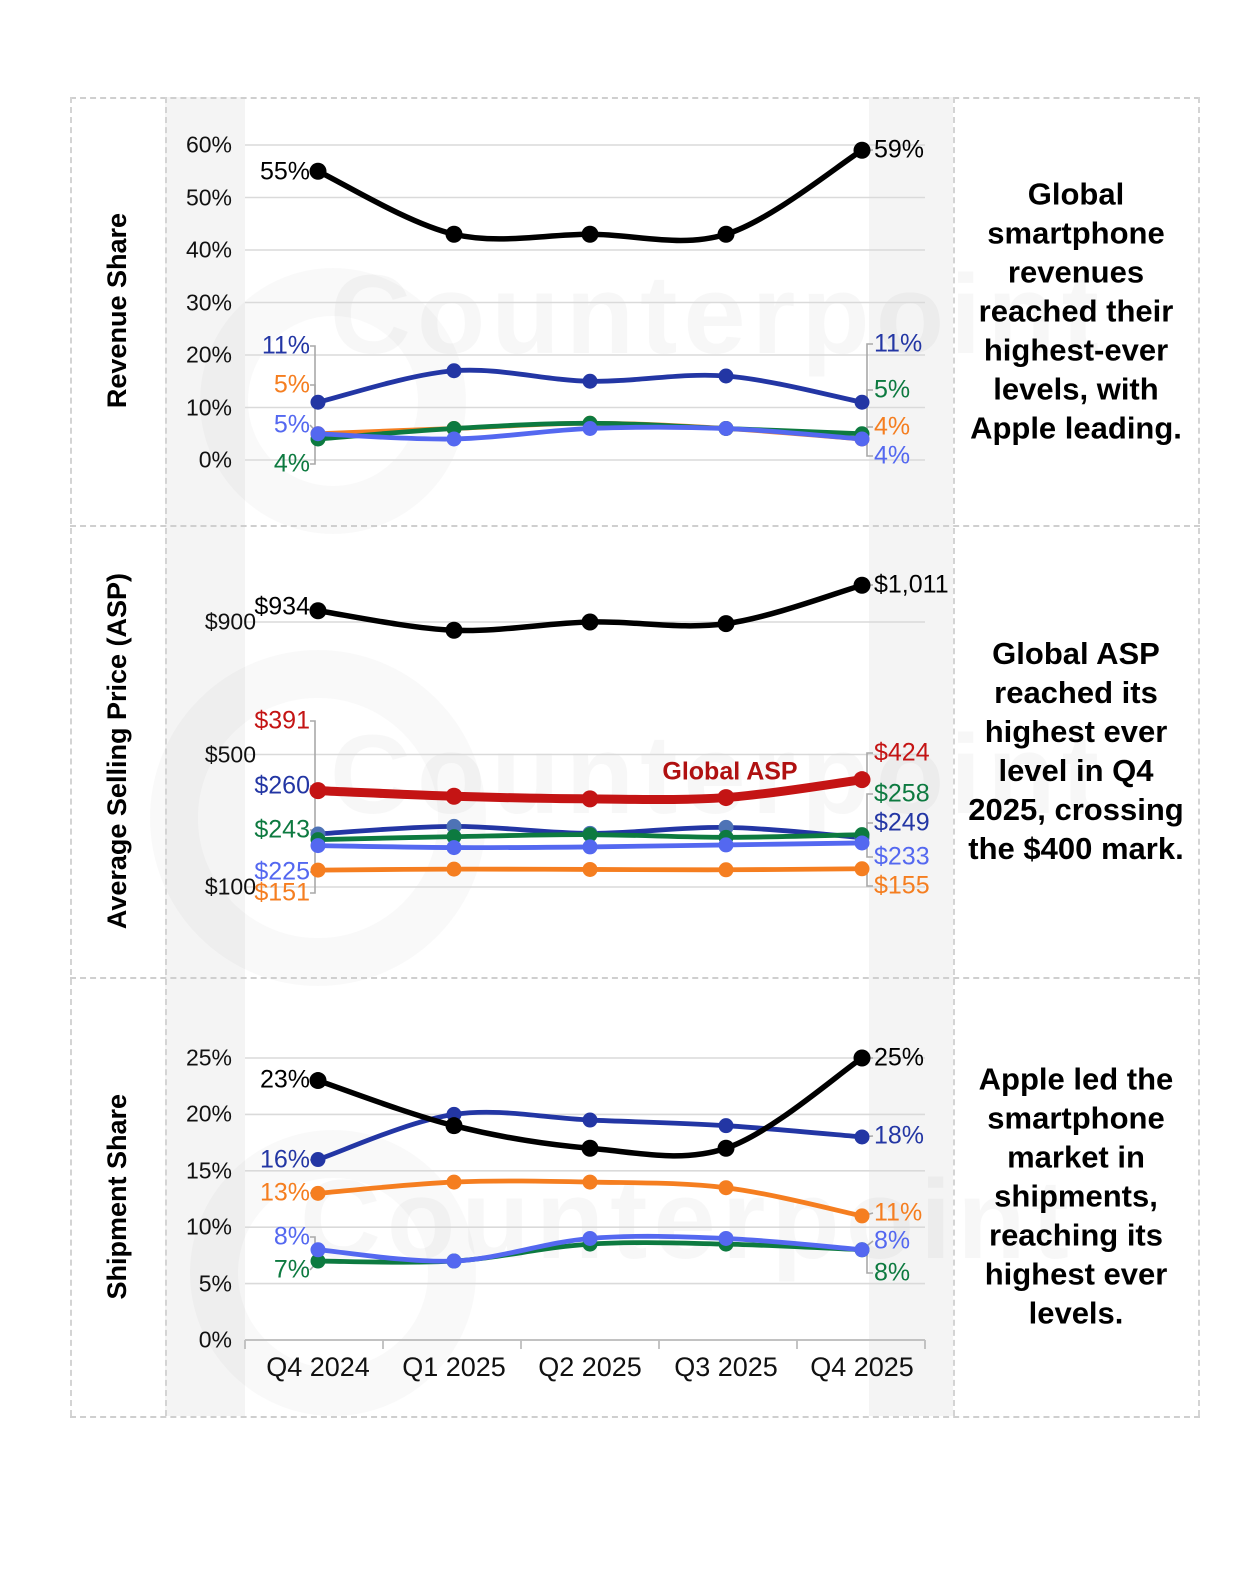 This screenshot has width=1240, height=1574. I want to click on samsung-value-label-left: $260, so click(282, 785).